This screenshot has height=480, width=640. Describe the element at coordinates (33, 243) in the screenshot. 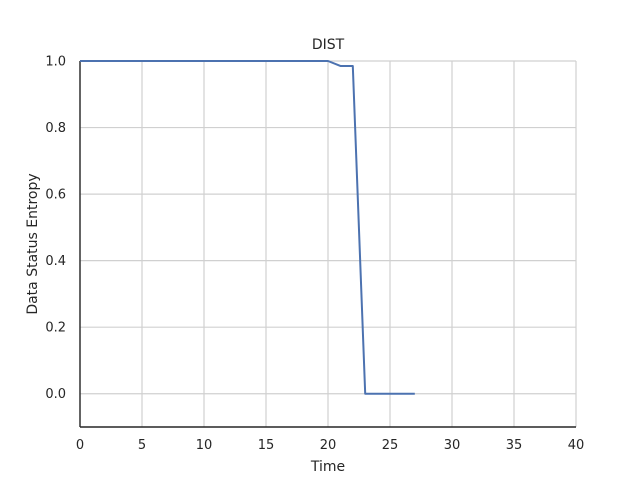

I see `y-axis-label: Data Status Entropy` at that location.